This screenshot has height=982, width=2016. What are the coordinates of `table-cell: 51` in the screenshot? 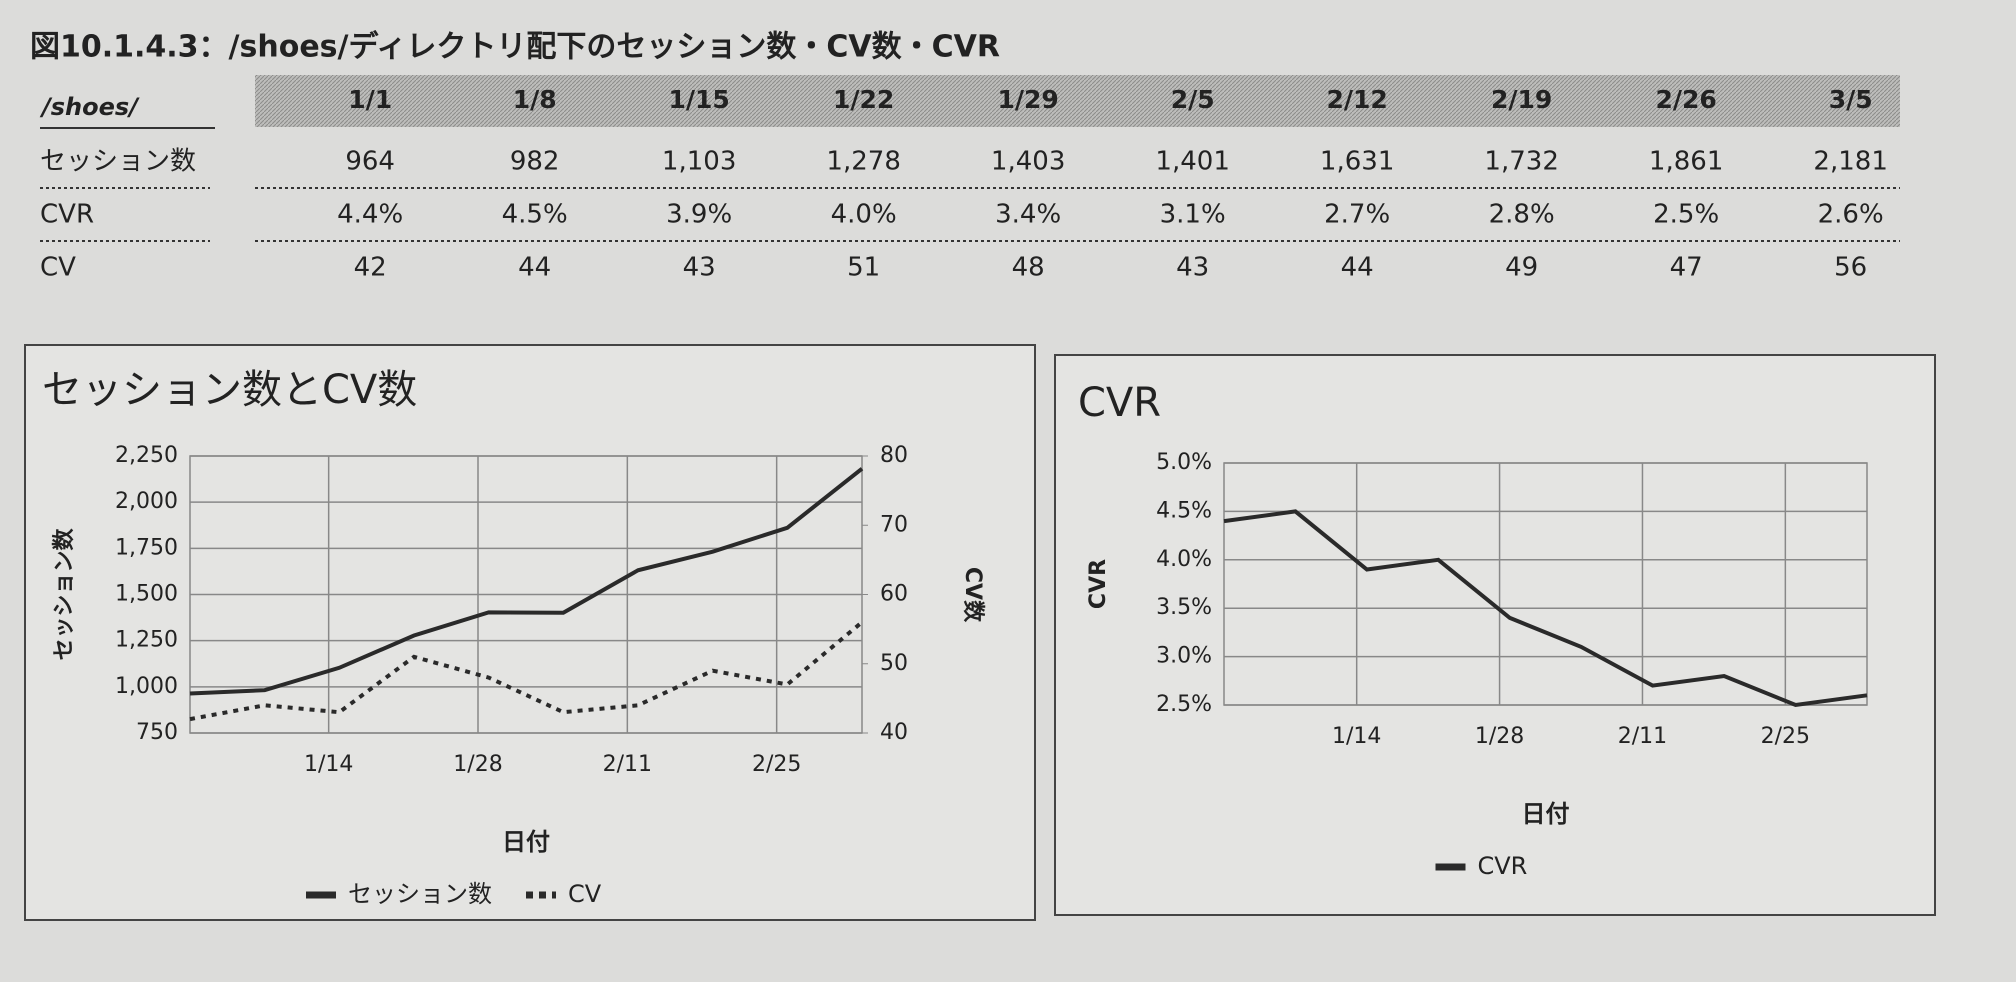 It's located at (863, 268).